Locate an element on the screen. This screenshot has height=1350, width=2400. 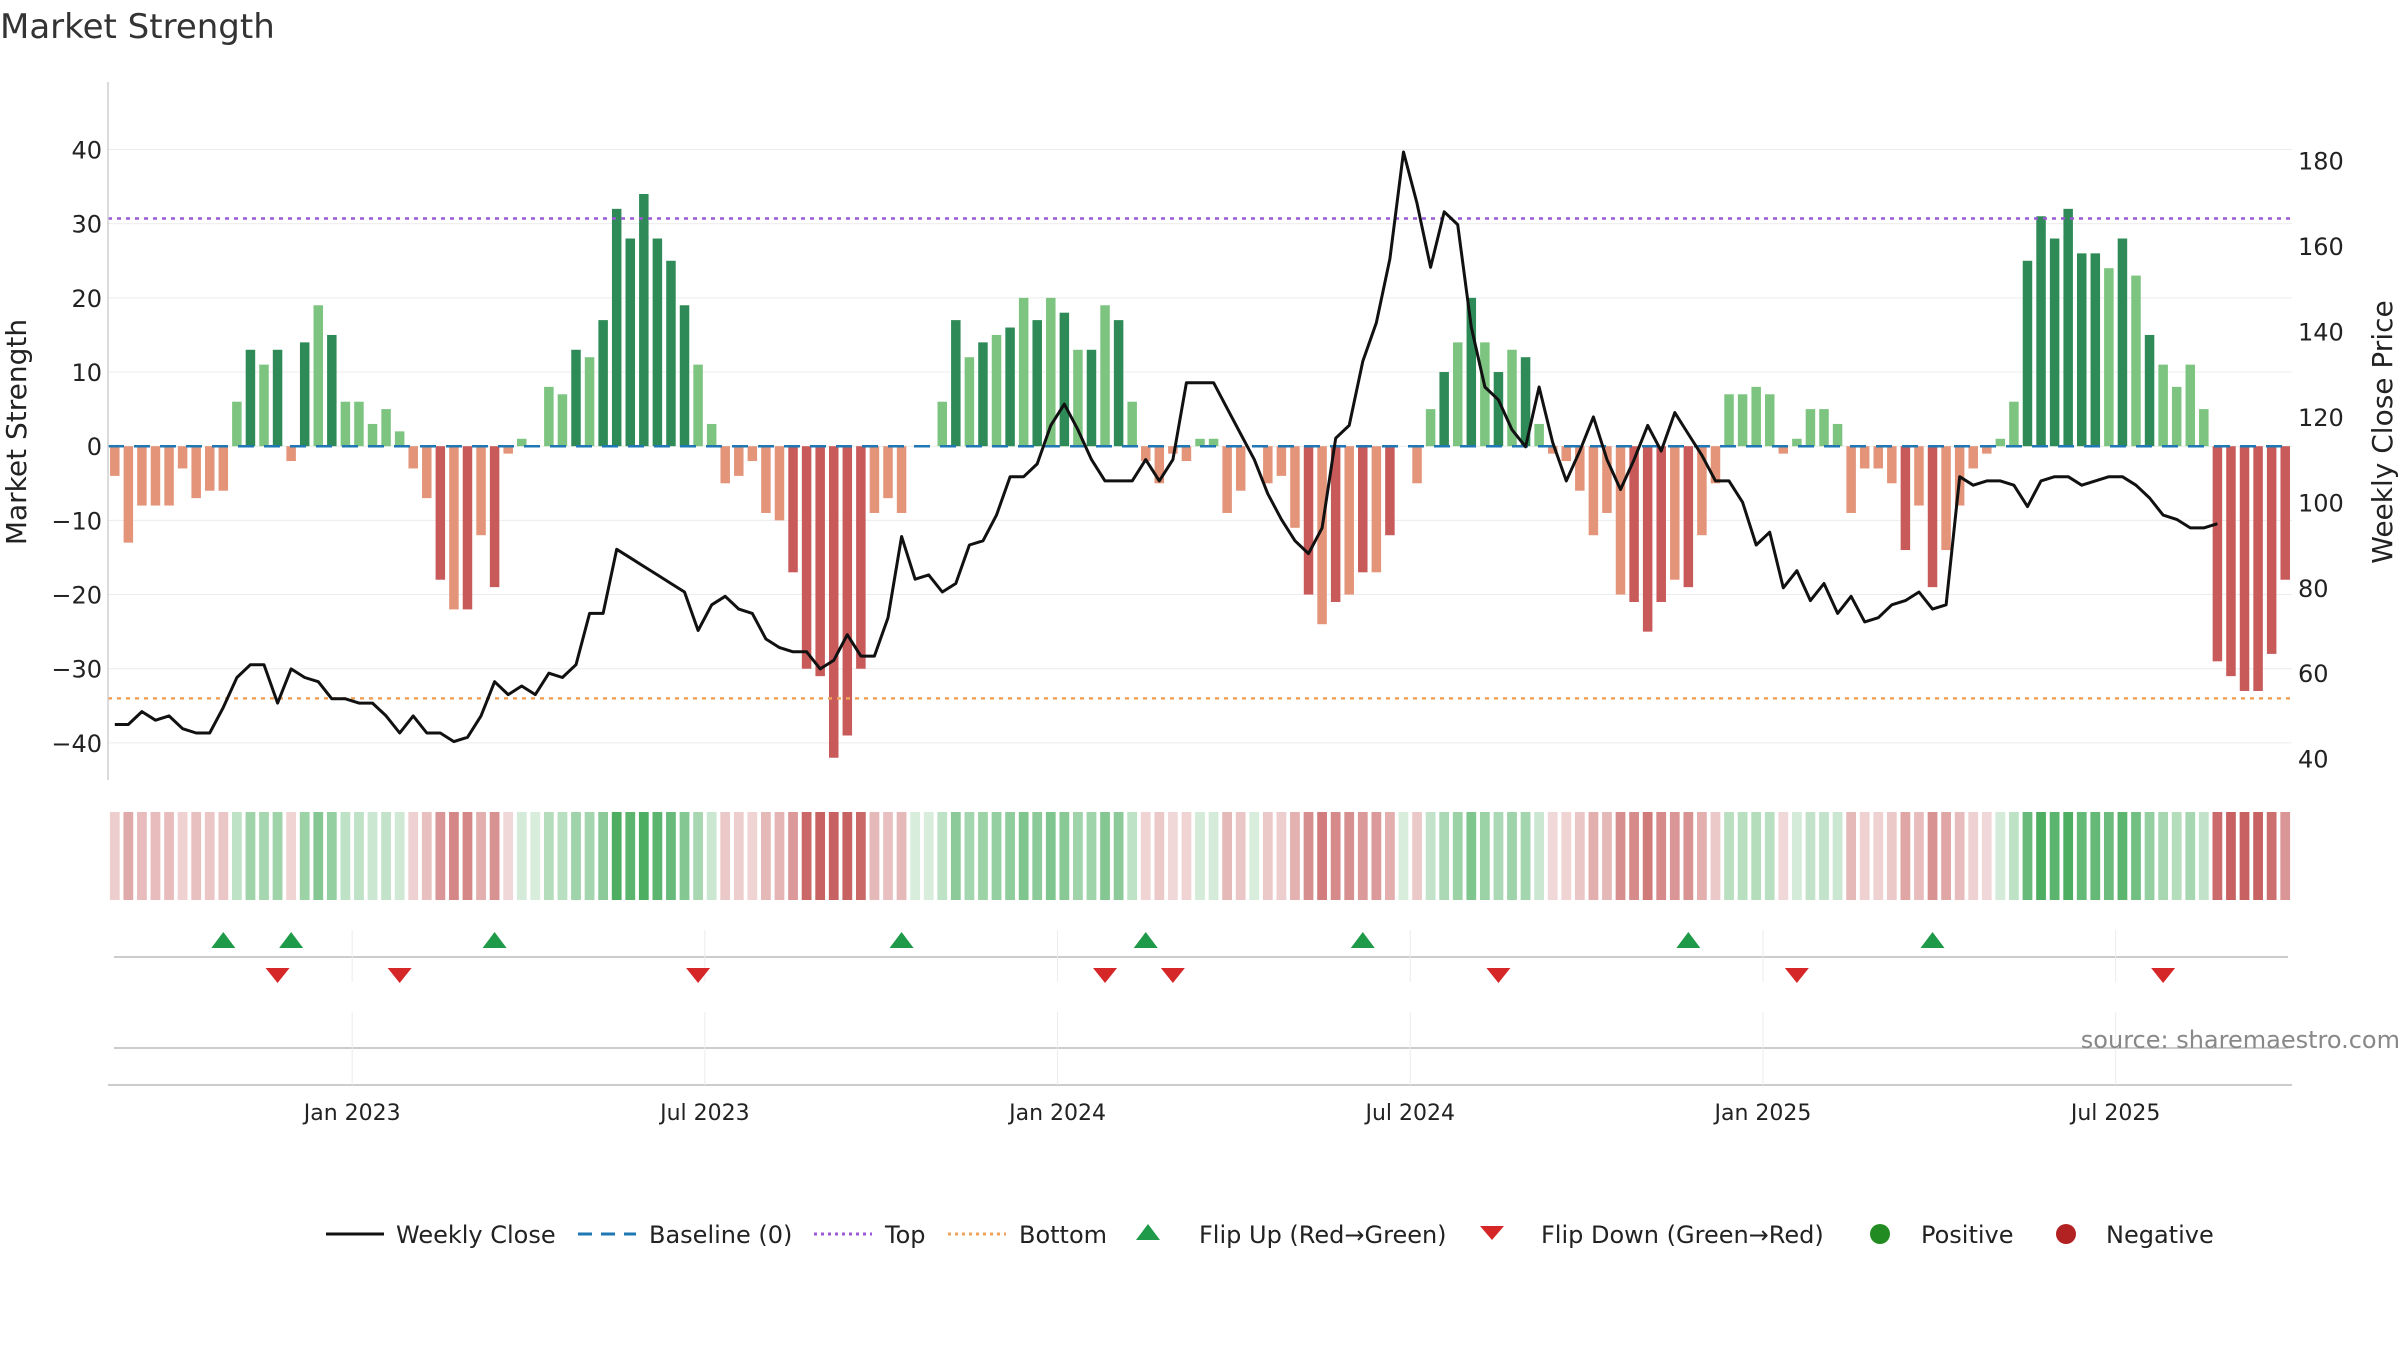
legend-swatch-positive-icon is located at coordinates (1880, 1234).